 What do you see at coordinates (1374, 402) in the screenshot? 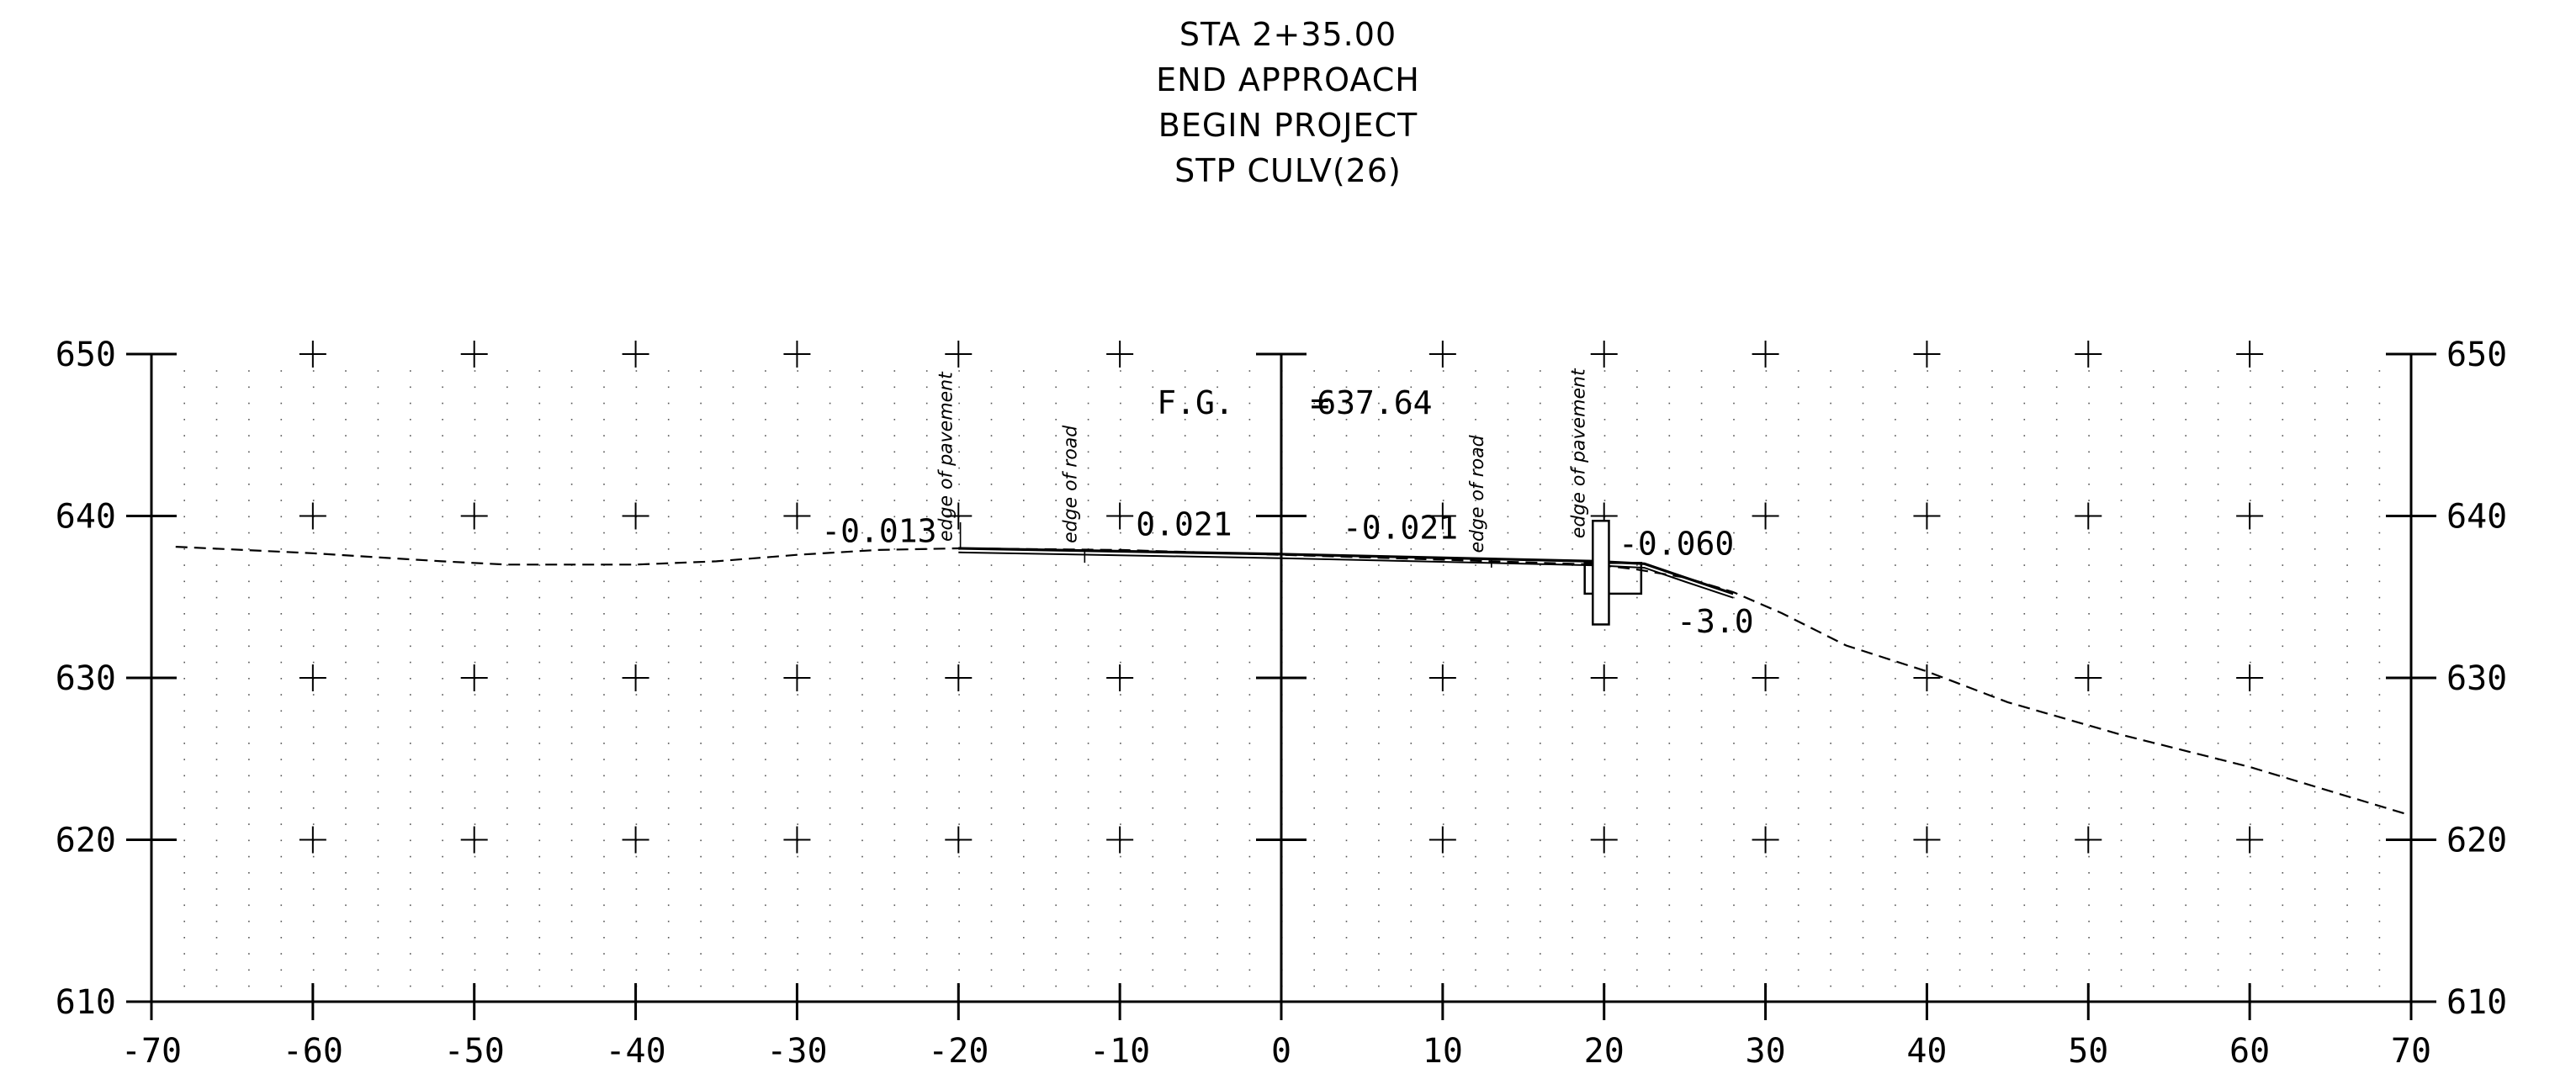
I see `annotation-text: 637.64` at bounding box center [1374, 402].